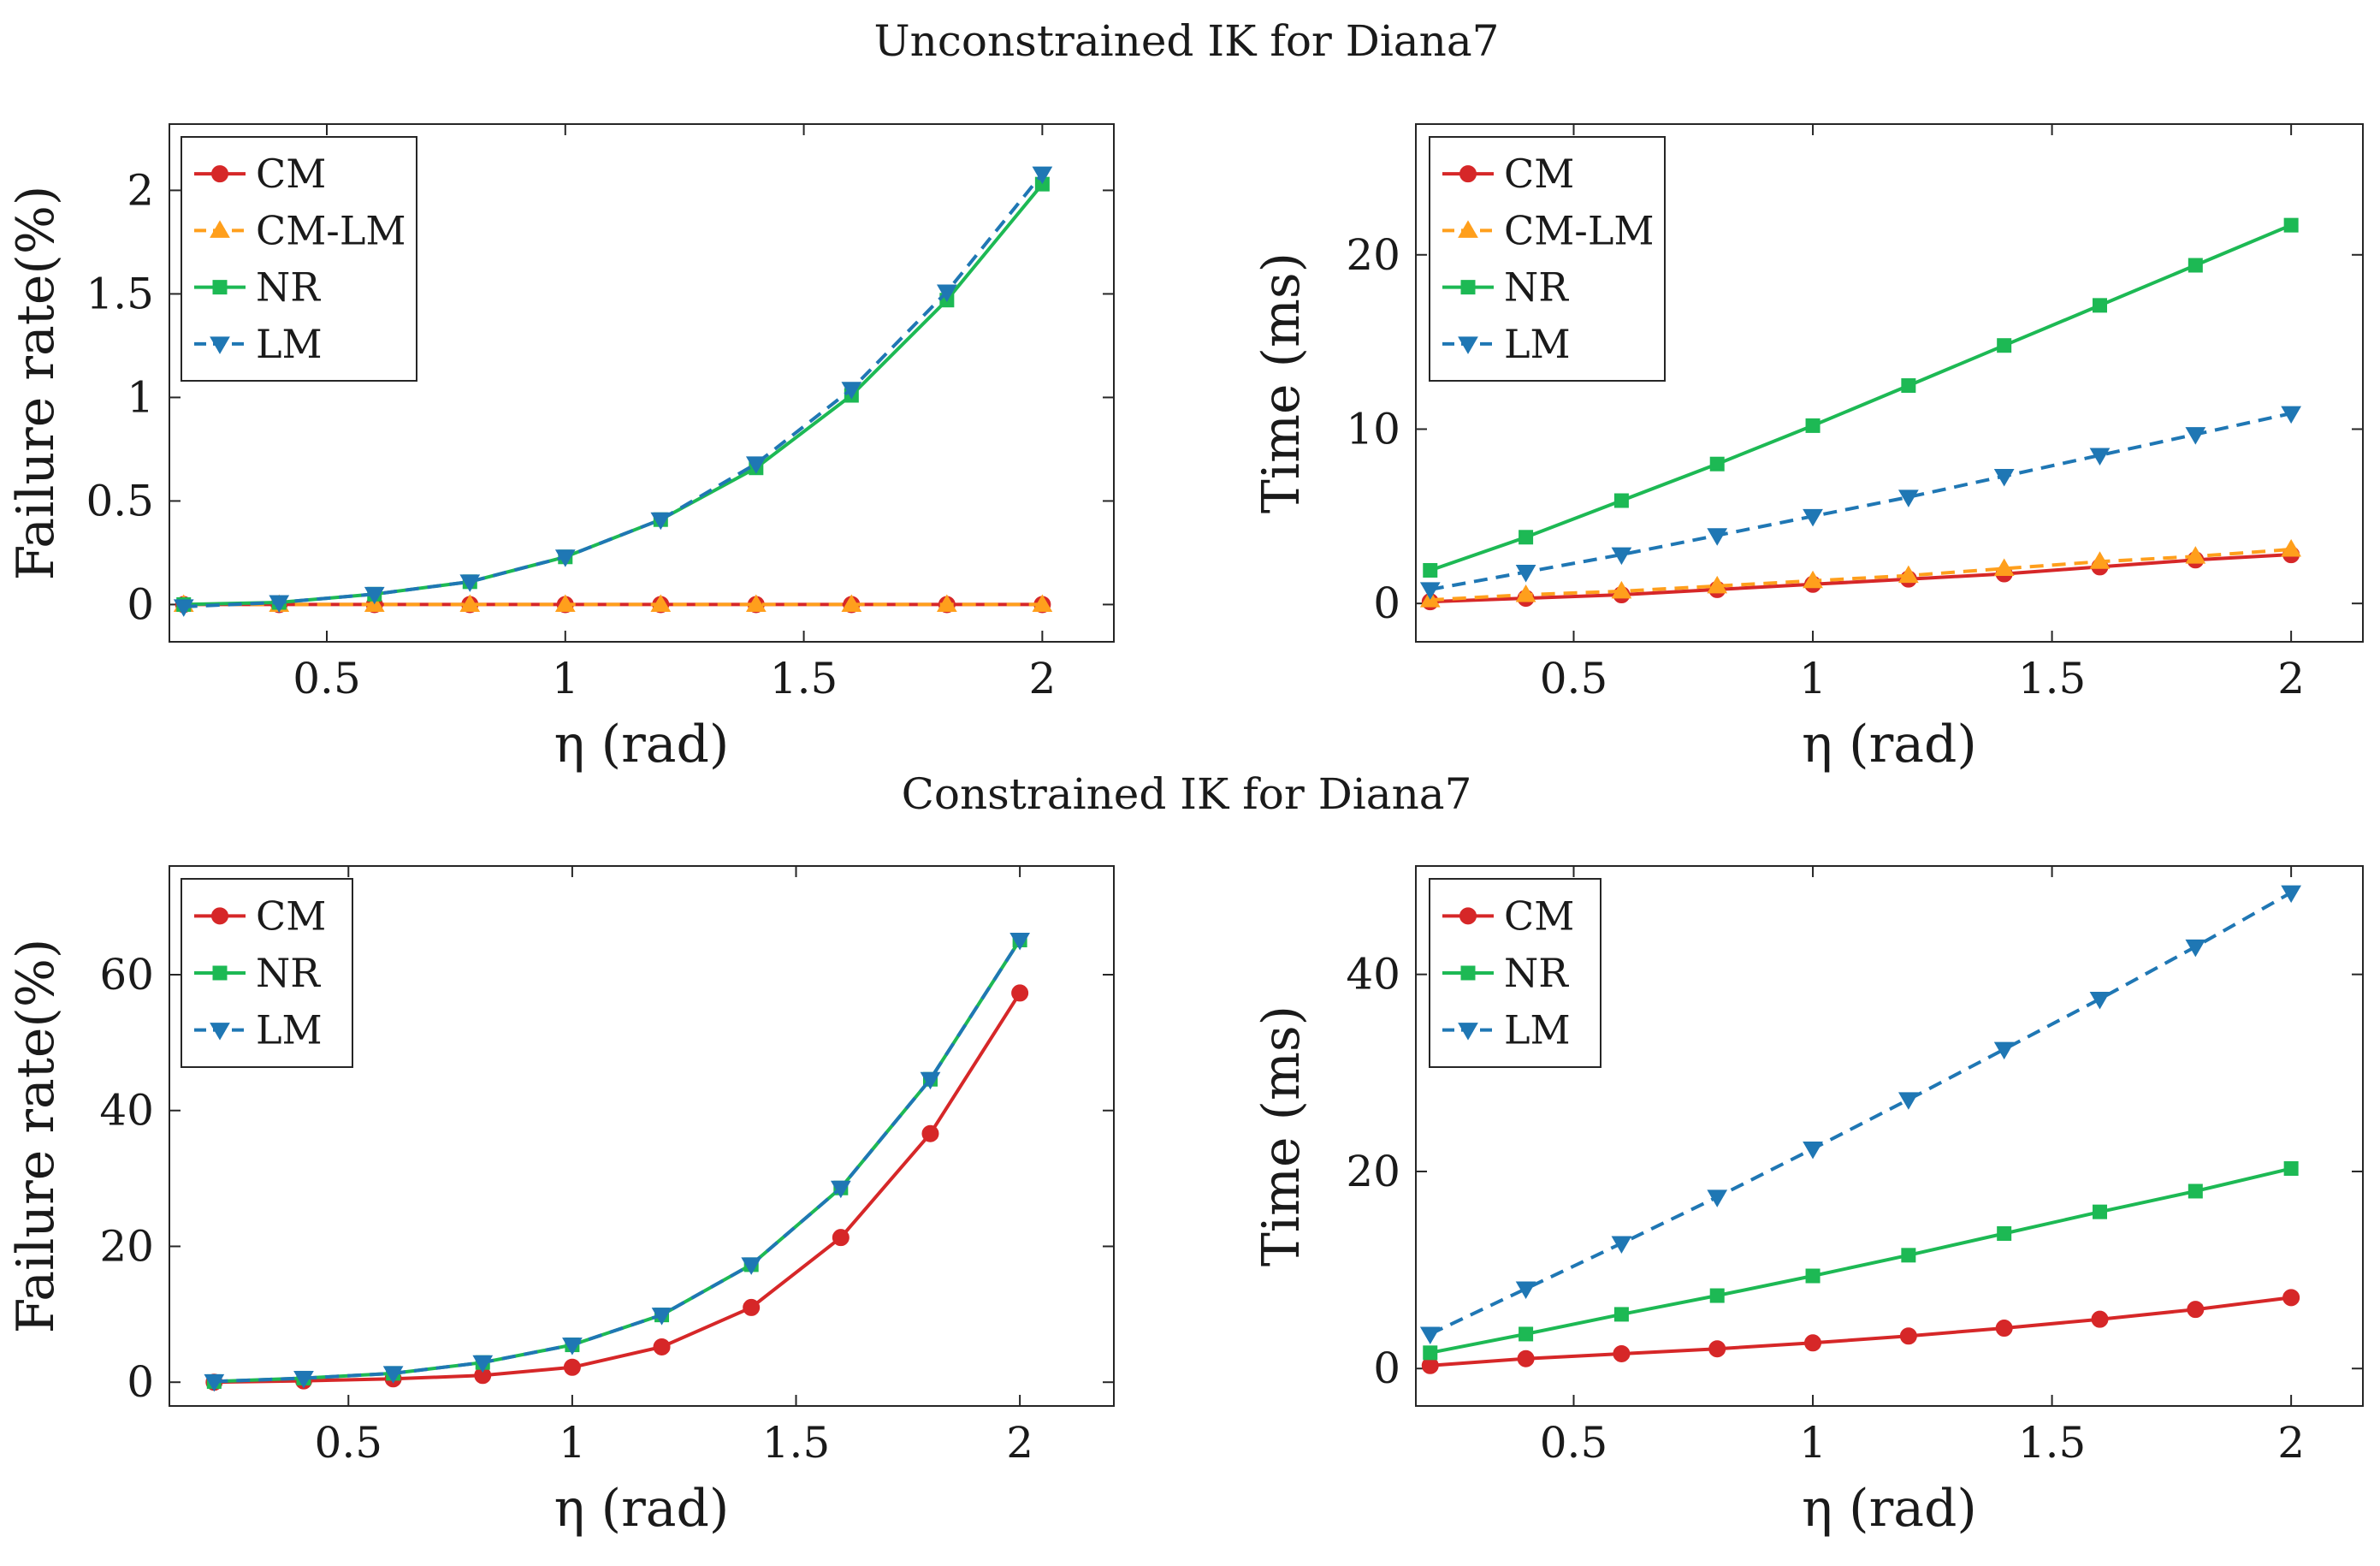 The width and height of the screenshot is (2380, 1566). I want to click on legend-entry-nr: NR, so click(1505, 973).